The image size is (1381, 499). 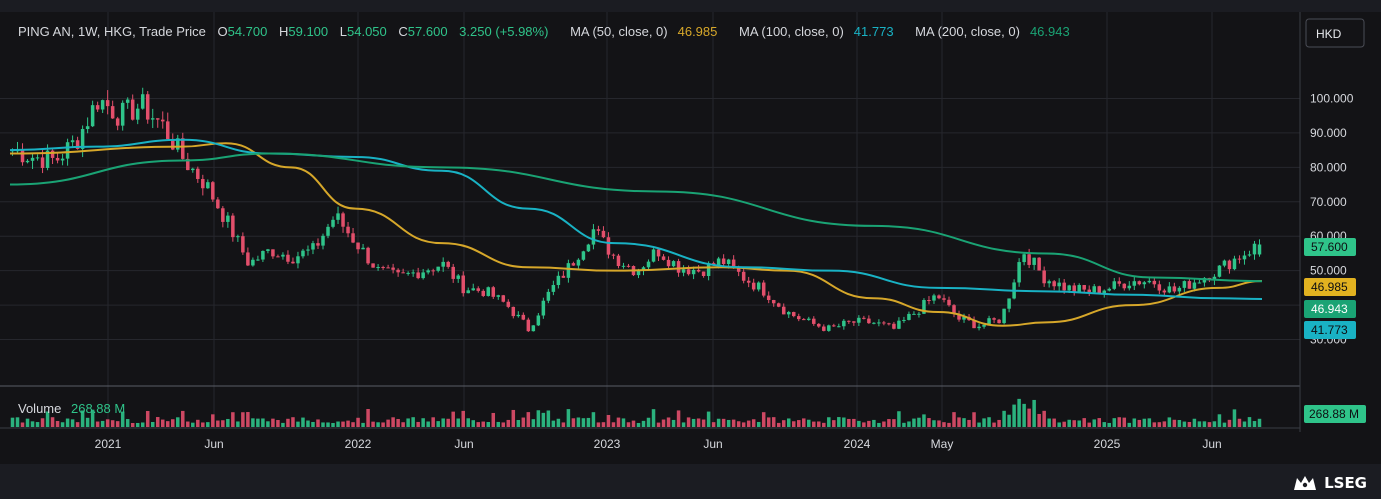 What do you see at coordinates (1329, 34) in the screenshot?
I see `currency-label: HKD` at bounding box center [1329, 34].